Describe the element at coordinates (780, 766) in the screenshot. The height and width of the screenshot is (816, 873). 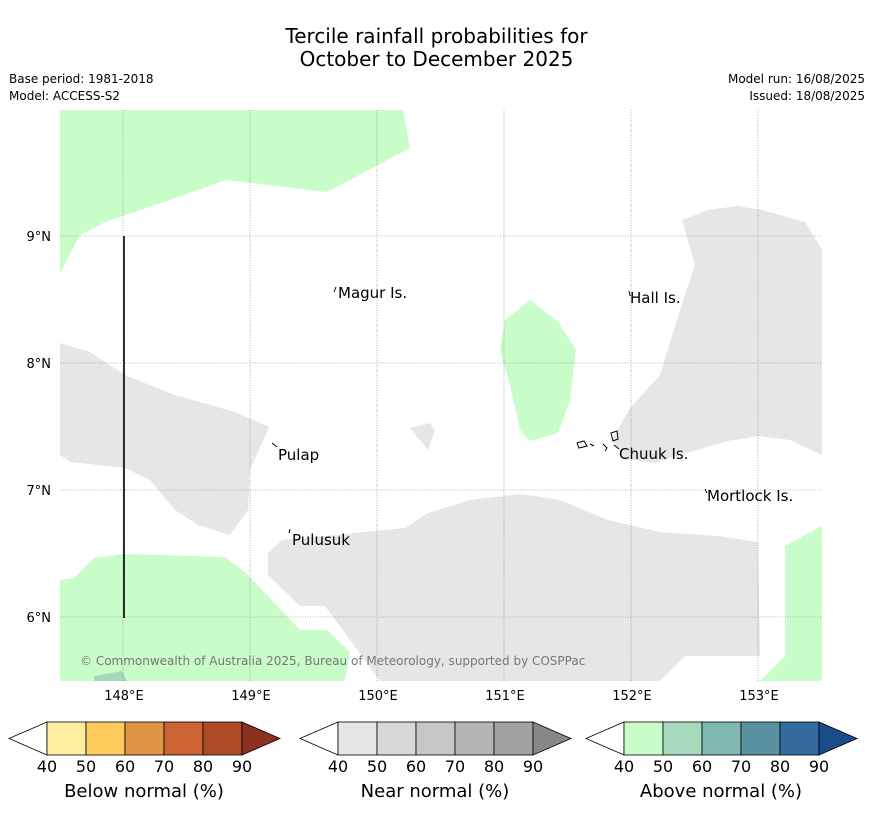
I see `above-normal-colorbar-tick-label: 80` at that location.